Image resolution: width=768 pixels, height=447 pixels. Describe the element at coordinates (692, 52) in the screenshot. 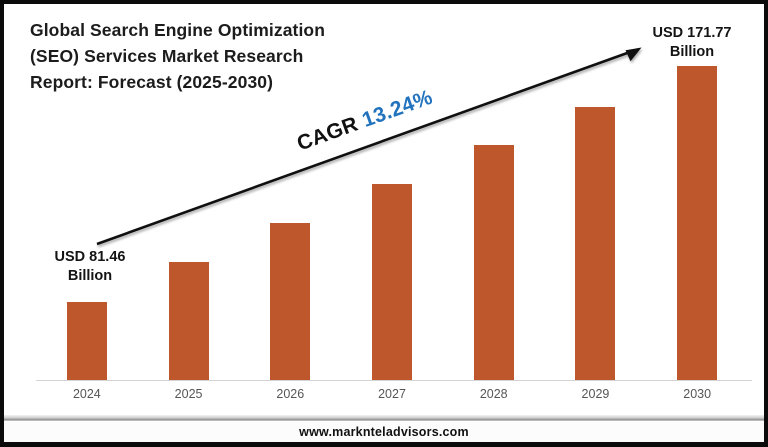

I see `value-label-2030-unit: Billion` at that location.